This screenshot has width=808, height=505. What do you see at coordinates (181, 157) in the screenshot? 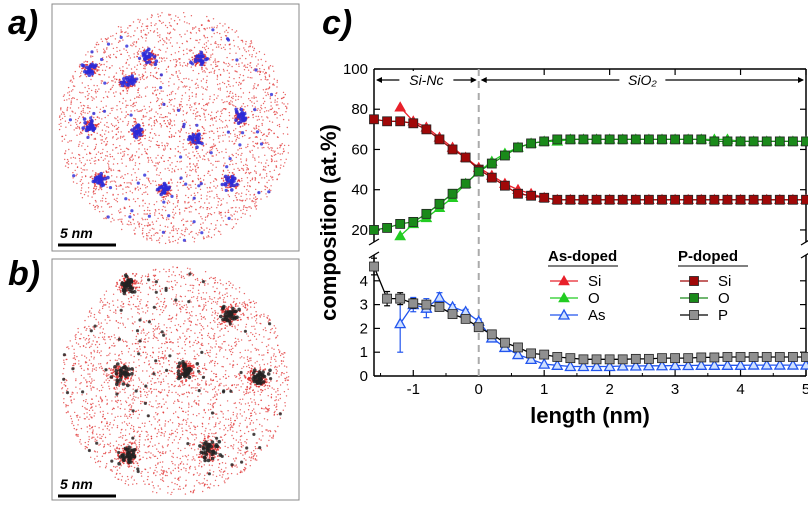
I see `scattered-dopant-dot` at bounding box center [181, 157].